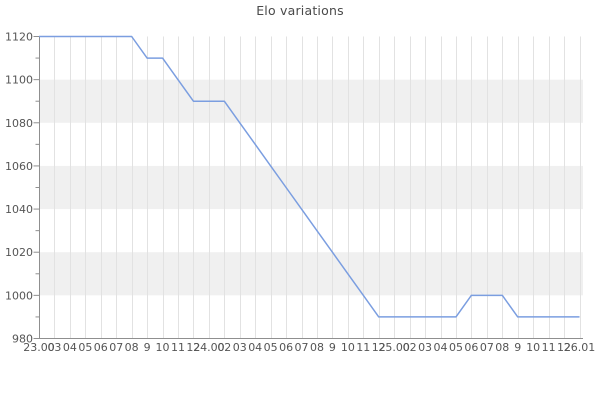  I want to click on x-tick-label: 26.01, so click(580, 347).